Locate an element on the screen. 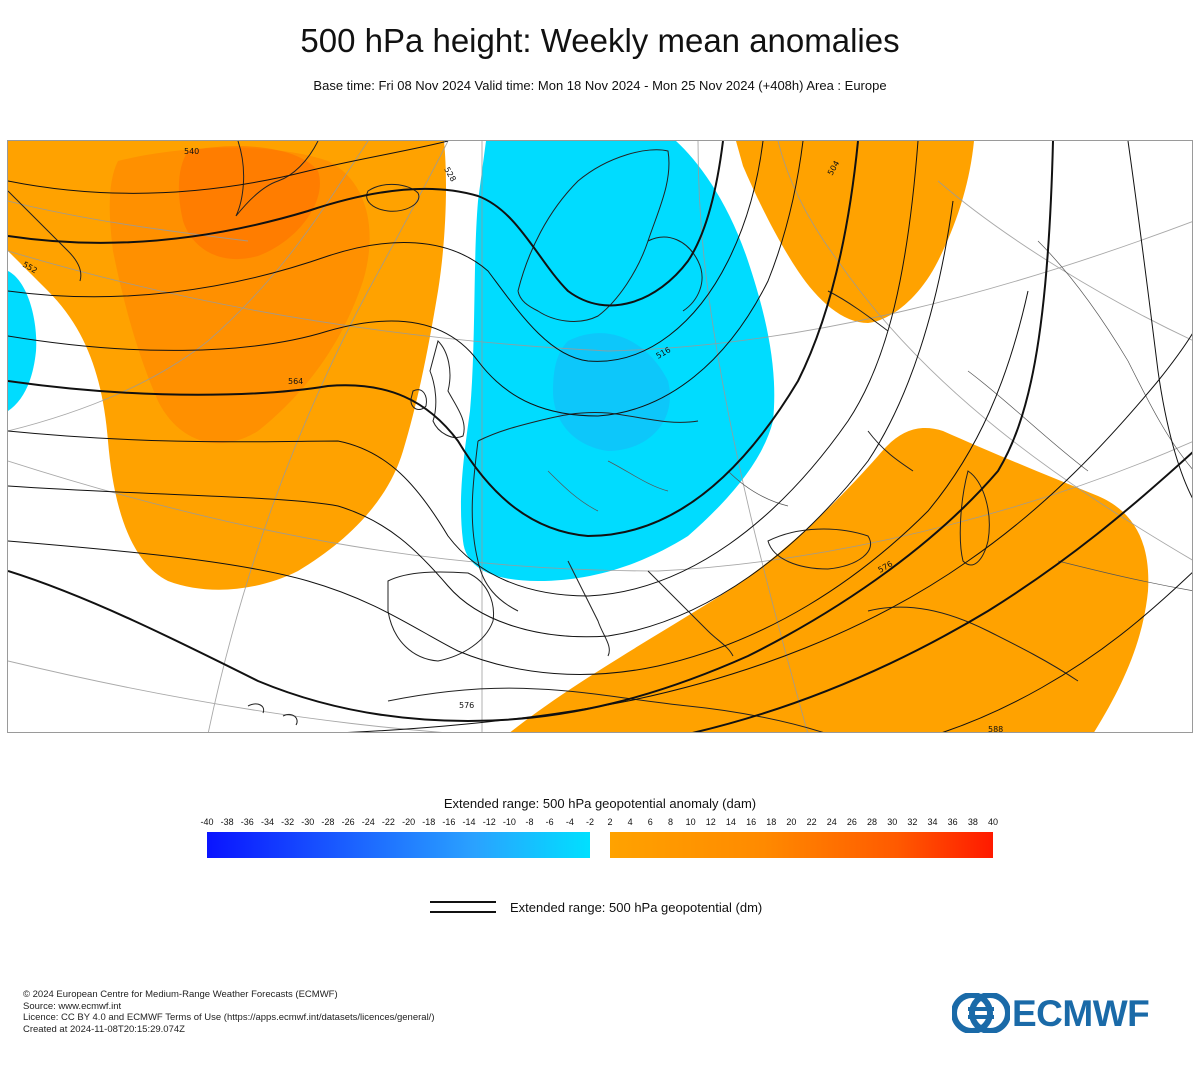  contour-label: 576 is located at coordinates (466, 705).